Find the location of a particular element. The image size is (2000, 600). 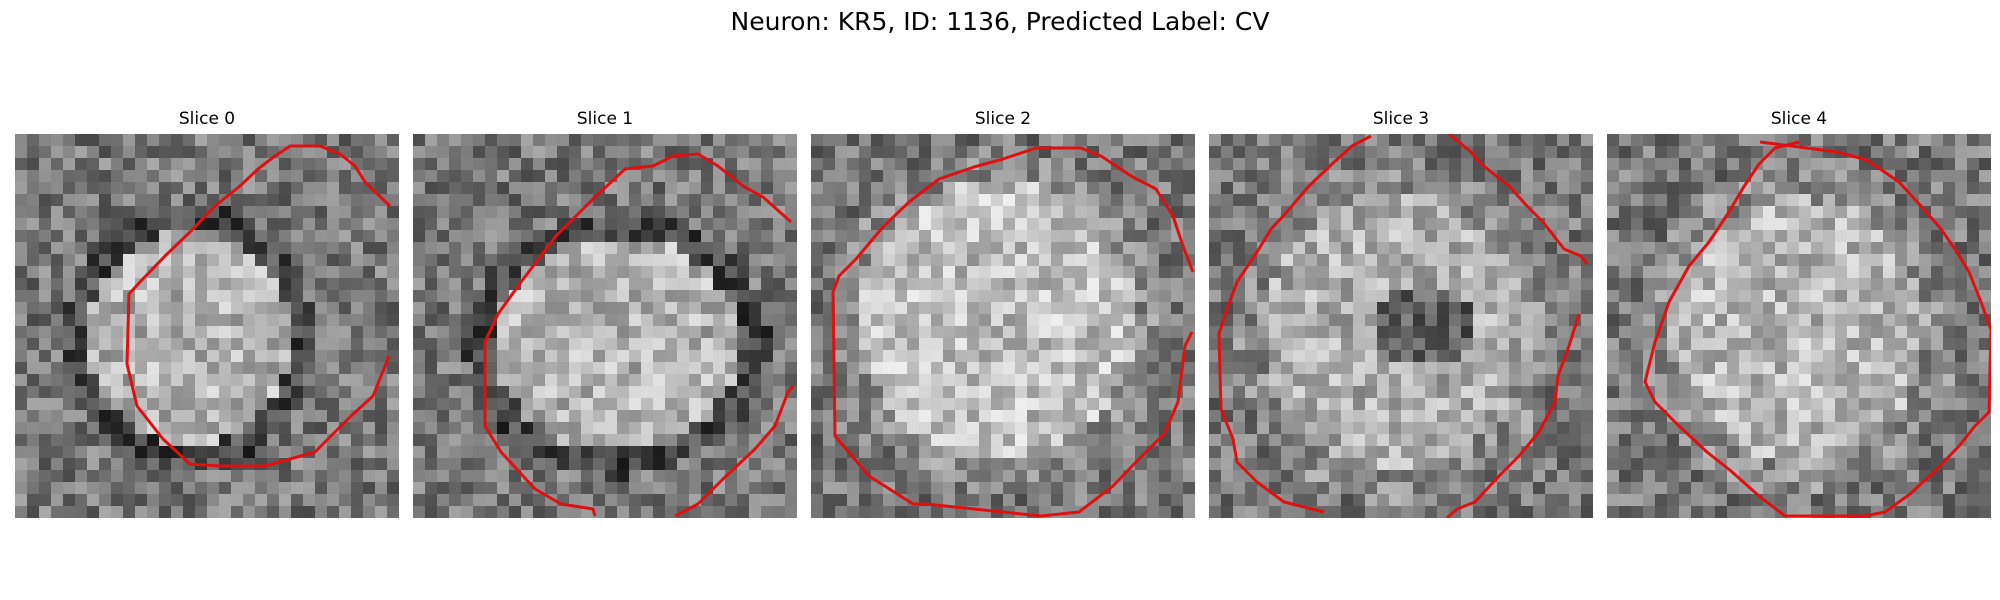

slice-title: Slice 2 is located at coordinates (1003, 119).